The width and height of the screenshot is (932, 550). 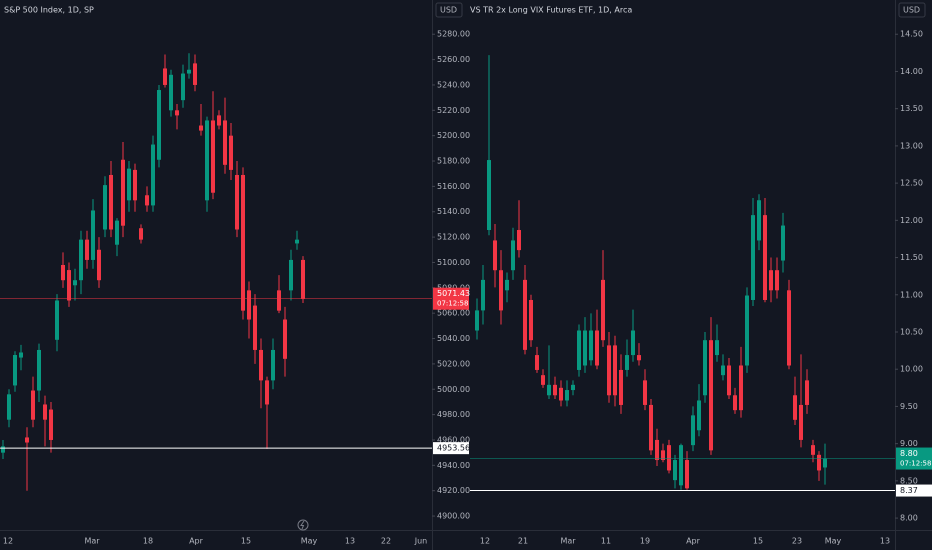 What do you see at coordinates (453, 186) in the screenshot?
I see `y-tick-label: 5160.00` at bounding box center [453, 186].